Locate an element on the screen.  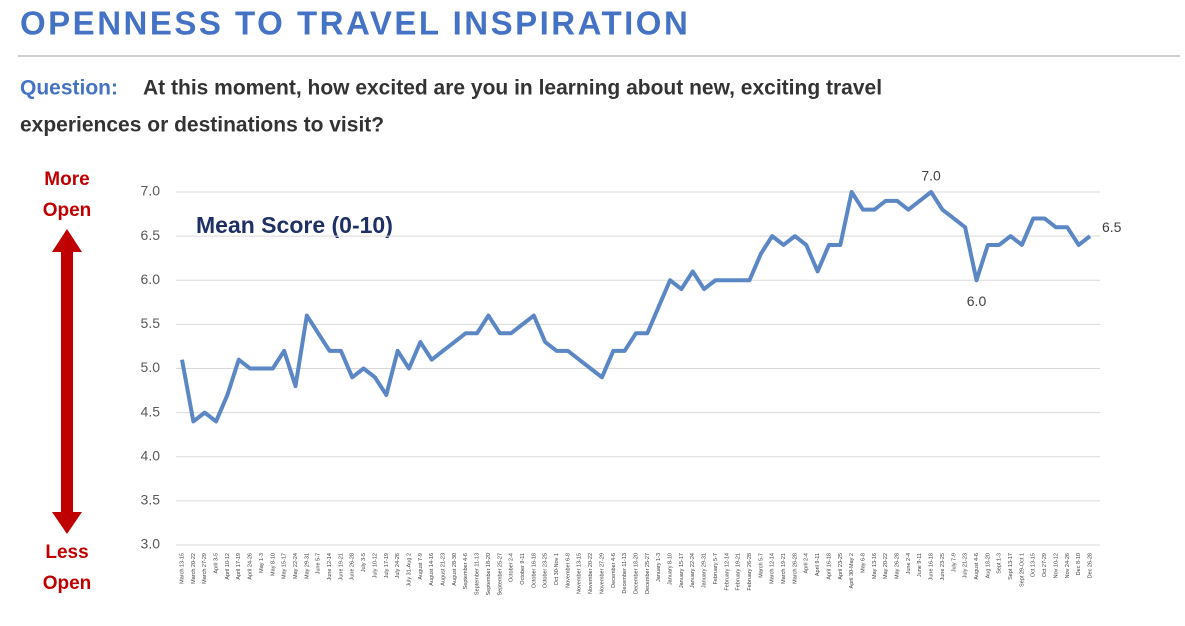
x-tick-label: October 2-4 is located at coordinates (512, 567).